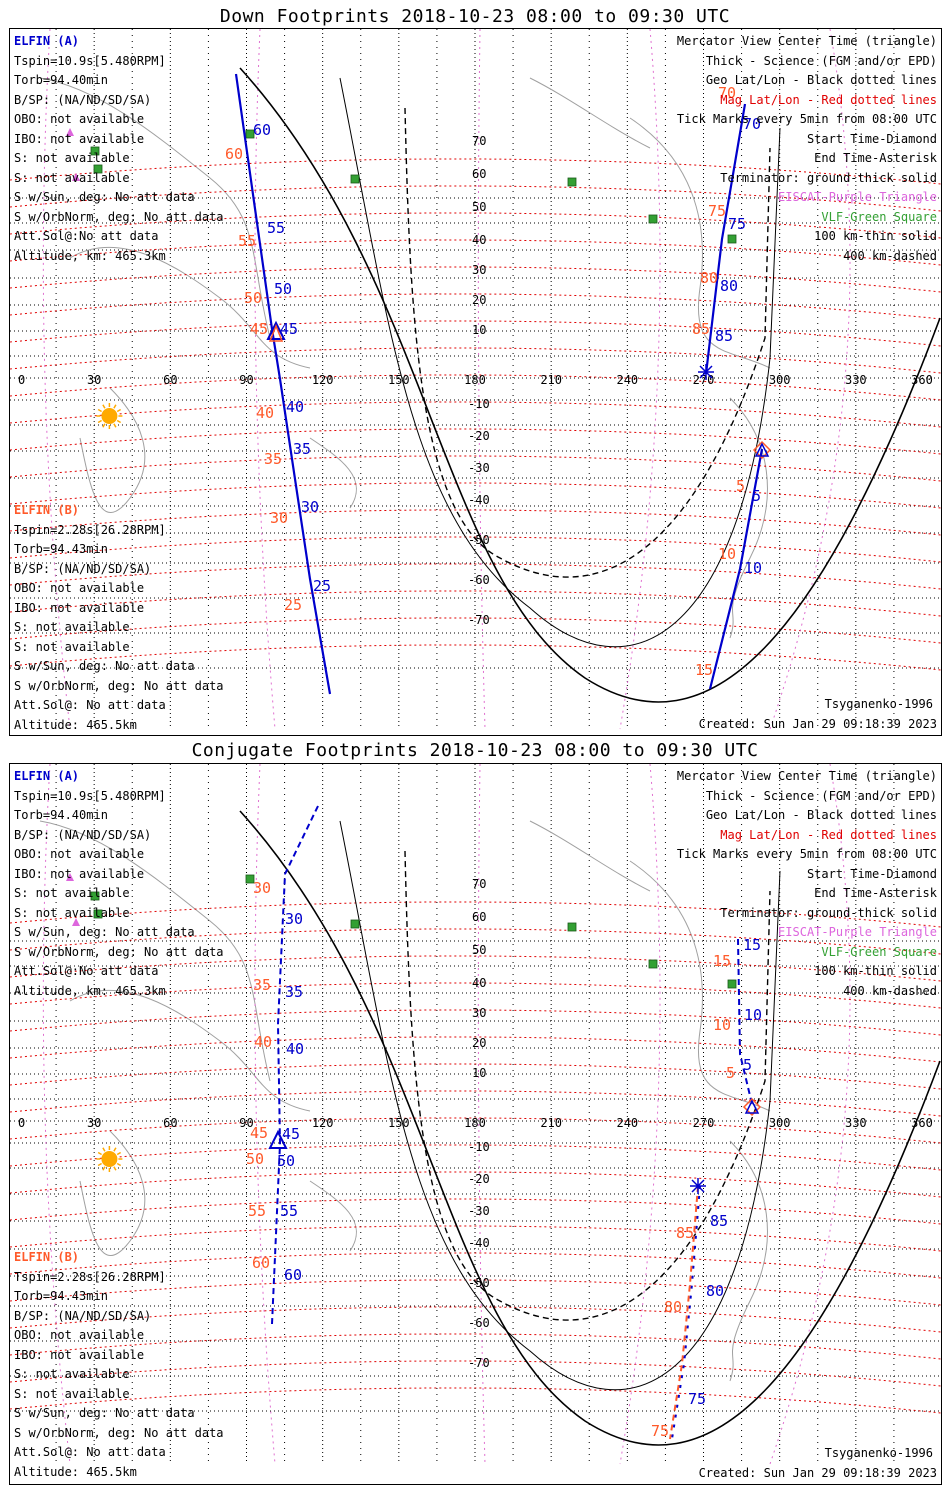  I want to click on tick-label-mag: 45, so click(259, 1133).